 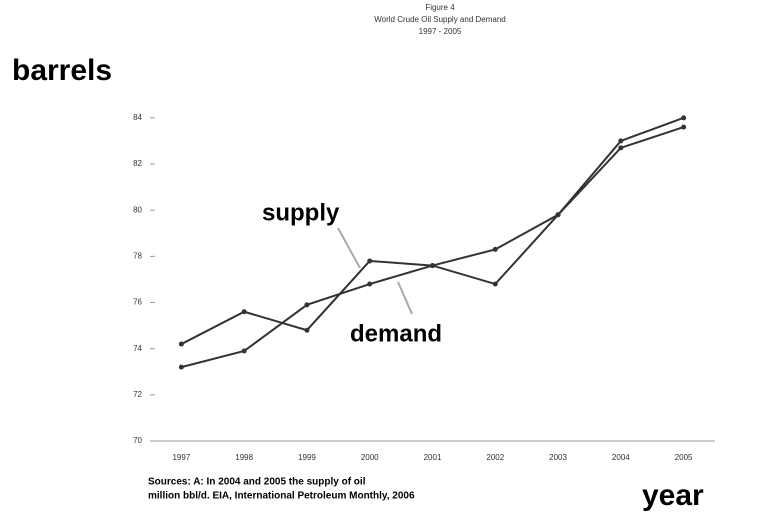 What do you see at coordinates (62, 70) in the screenshot?
I see `y-axis-label: barrels` at bounding box center [62, 70].